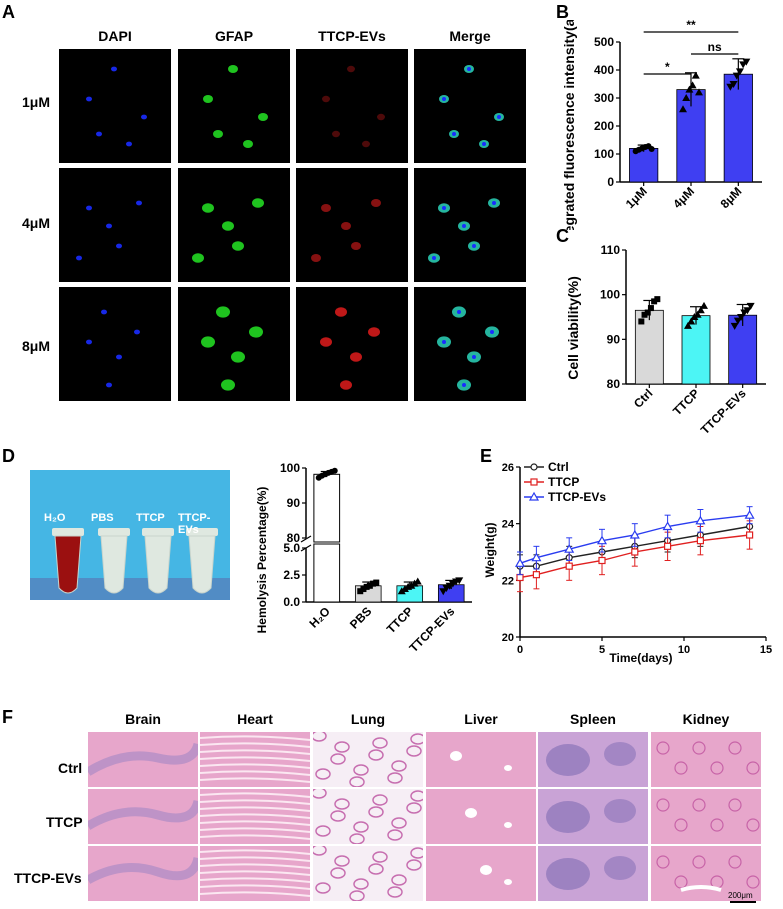 This screenshot has width=783, height=909. What do you see at coordinates (150, 518) in the screenshot?
I see `tube-label-ttcp: TTCP` at bounding box center [150, 518].